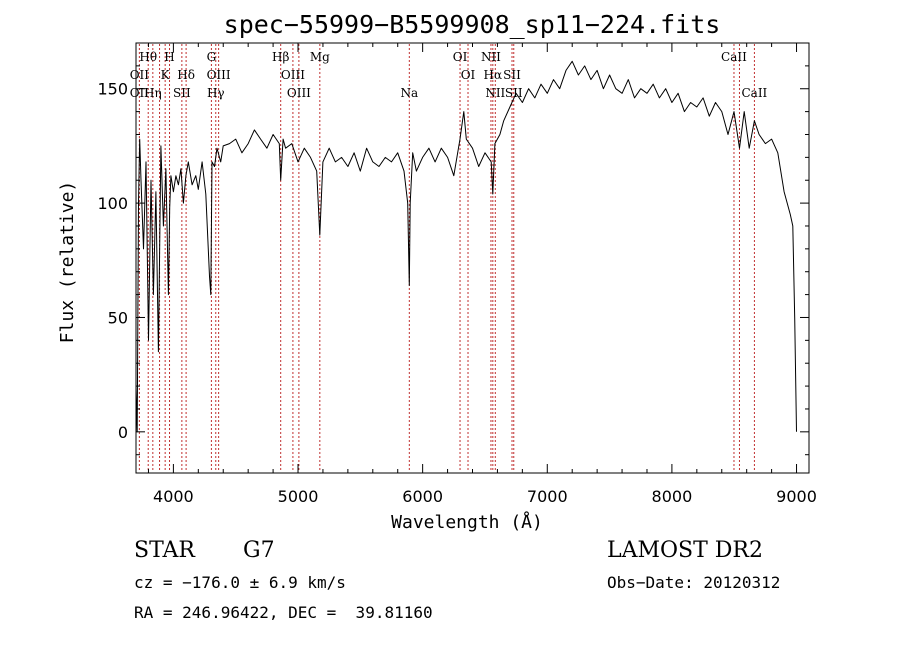 This screenshot has height=649, width=900. I want to click on object-subclass: G7, so click(259, 550).